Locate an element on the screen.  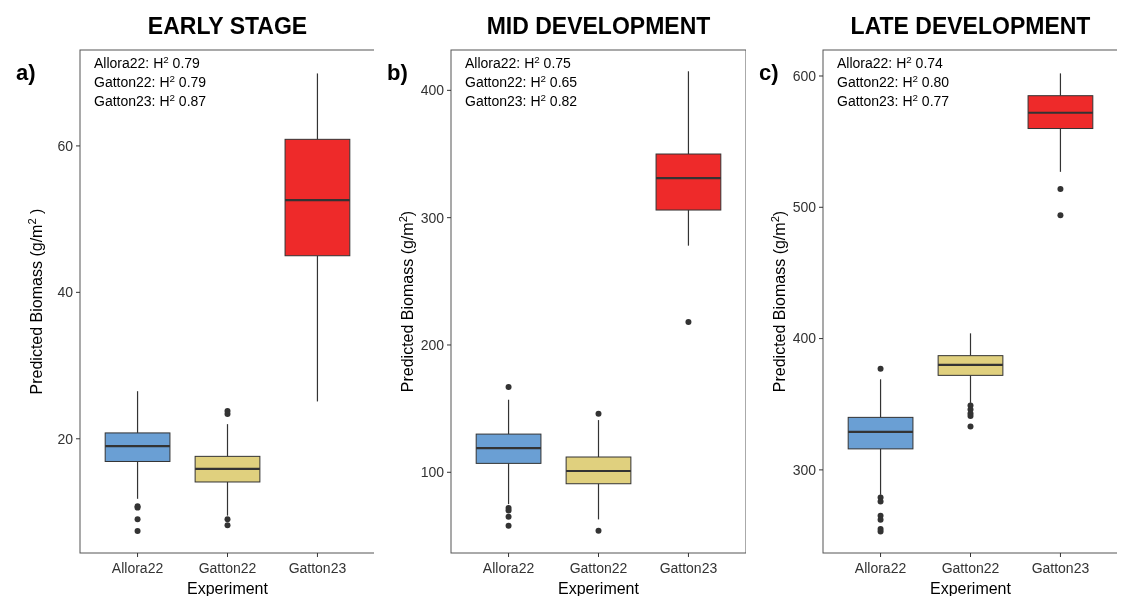
y-tick-label: 100 is located at coordinates (432, 472).